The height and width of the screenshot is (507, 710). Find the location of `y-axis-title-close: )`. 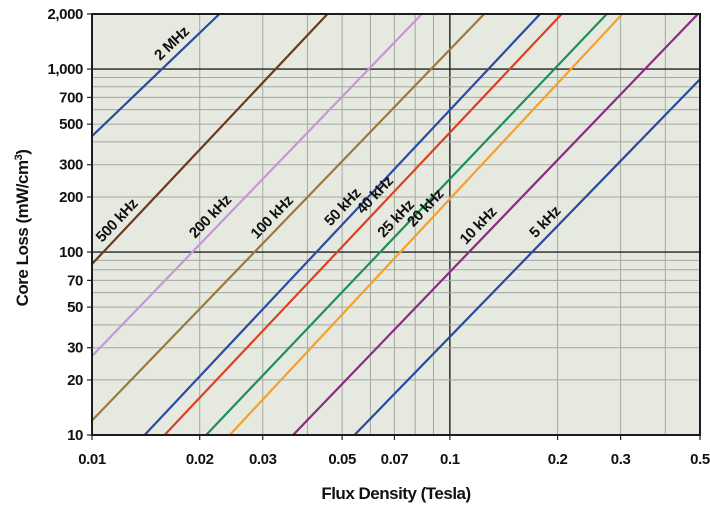

y-axis-title-close: ) is located at coordinates (22, 152).